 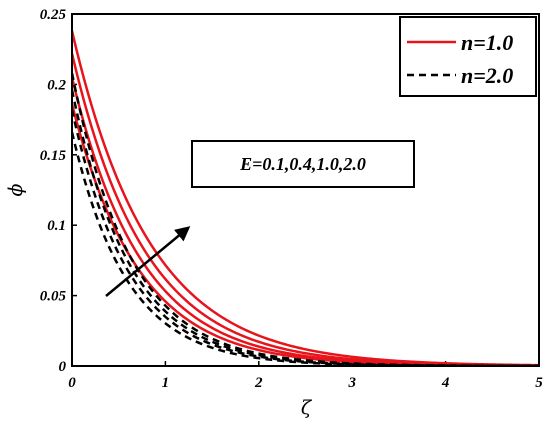 I want to click on x-tick-label: 1, so click(x=166, y=383).